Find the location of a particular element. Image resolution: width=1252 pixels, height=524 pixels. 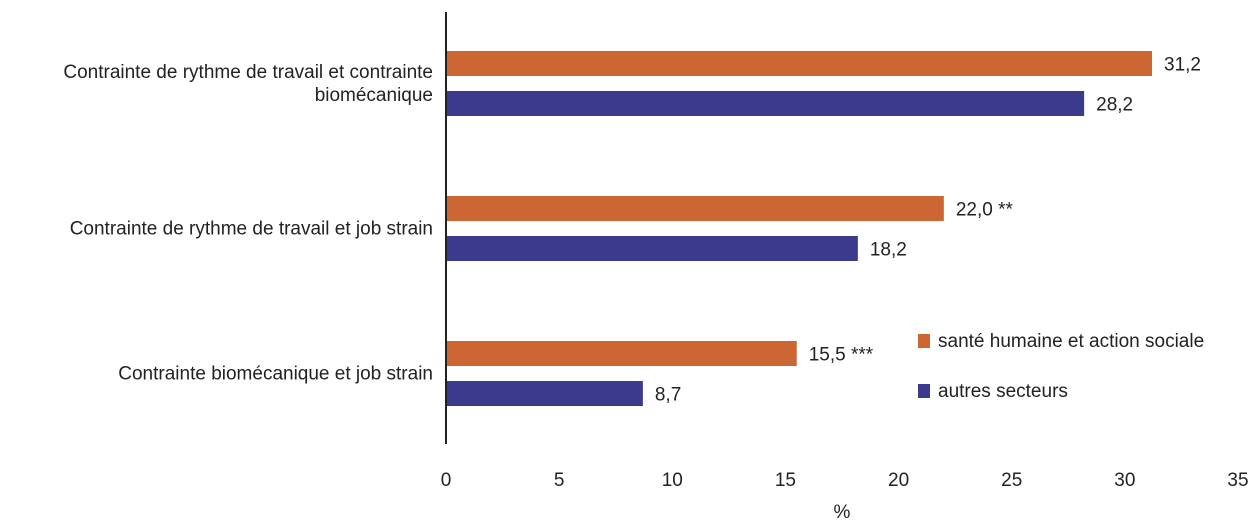

x-tick-label: 0 is located at coordinates (446, 480).